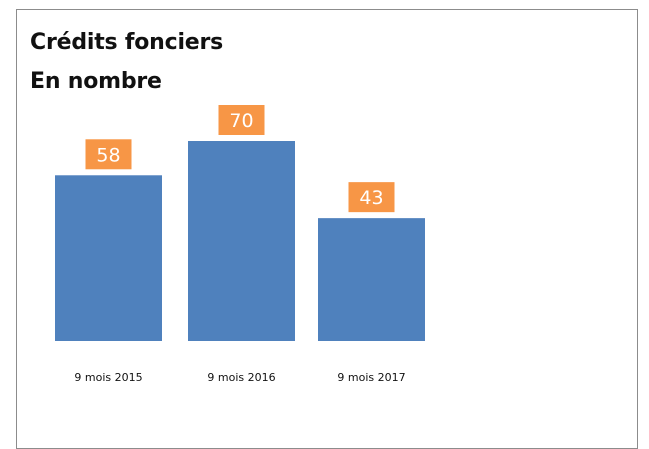 The height and width of the screenshot is (449, 649). I want to click on x-tick-label-3: 9 mois 2017, so click(371, 377).